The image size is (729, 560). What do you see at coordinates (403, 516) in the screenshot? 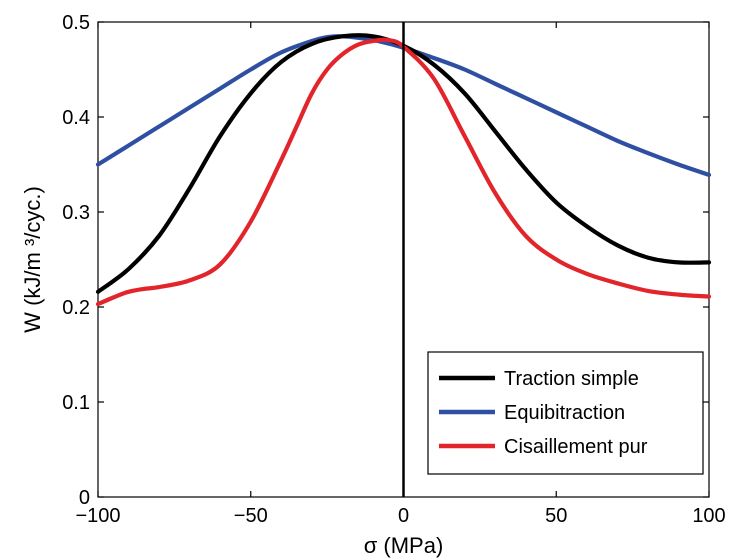
I see `x-tick-label: 0` at bounding box center [403, 516].